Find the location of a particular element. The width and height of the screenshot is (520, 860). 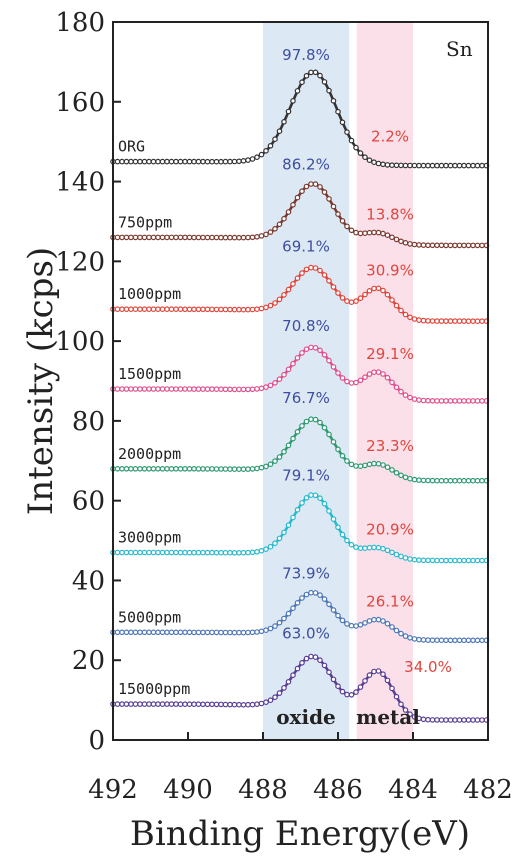

metal-pct-15000ppm: 34.0% is located at coordinates (428, 667).